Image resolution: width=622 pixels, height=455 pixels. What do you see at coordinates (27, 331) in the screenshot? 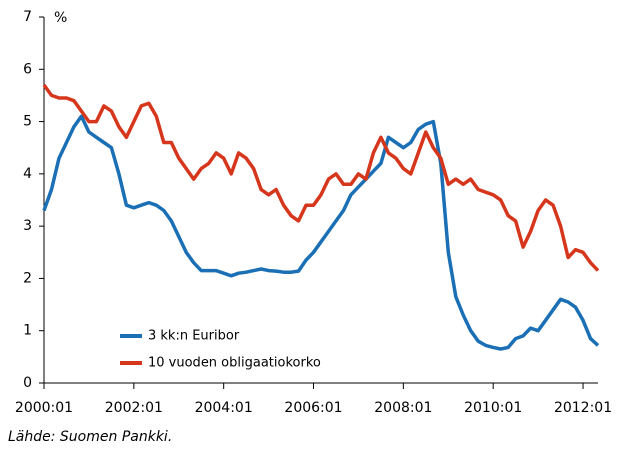
I see `y-tick-label: 1` at bounding box center [27, 331].